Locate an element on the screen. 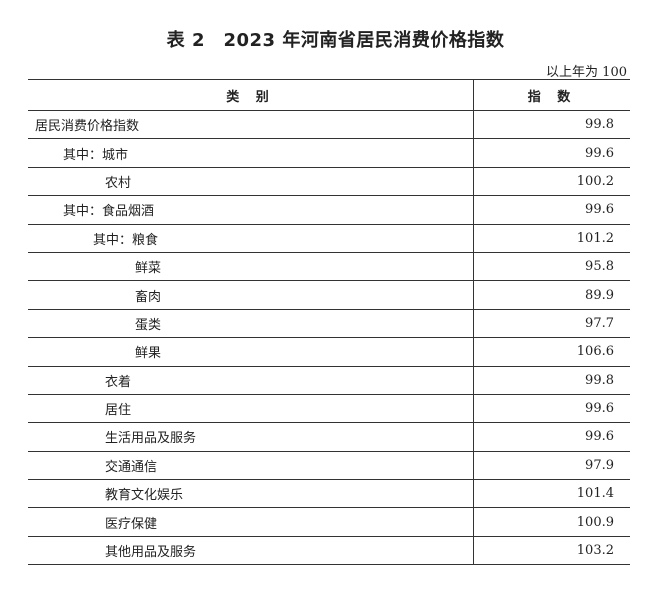 This screenshot has width=671, height=591. unit-note: 以上年为 100 is located at coordinates (586, 72).